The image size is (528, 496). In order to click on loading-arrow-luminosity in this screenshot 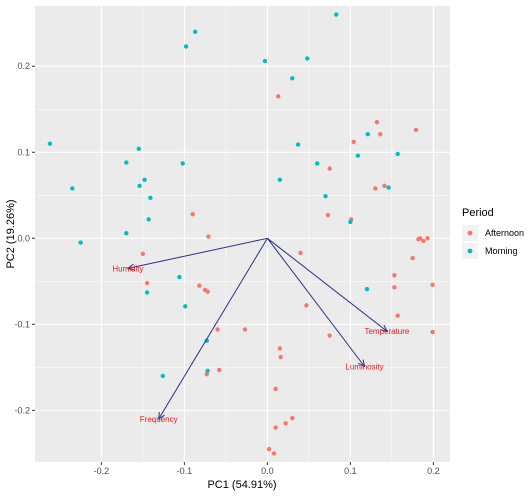, I will do `click(316, 302)`.